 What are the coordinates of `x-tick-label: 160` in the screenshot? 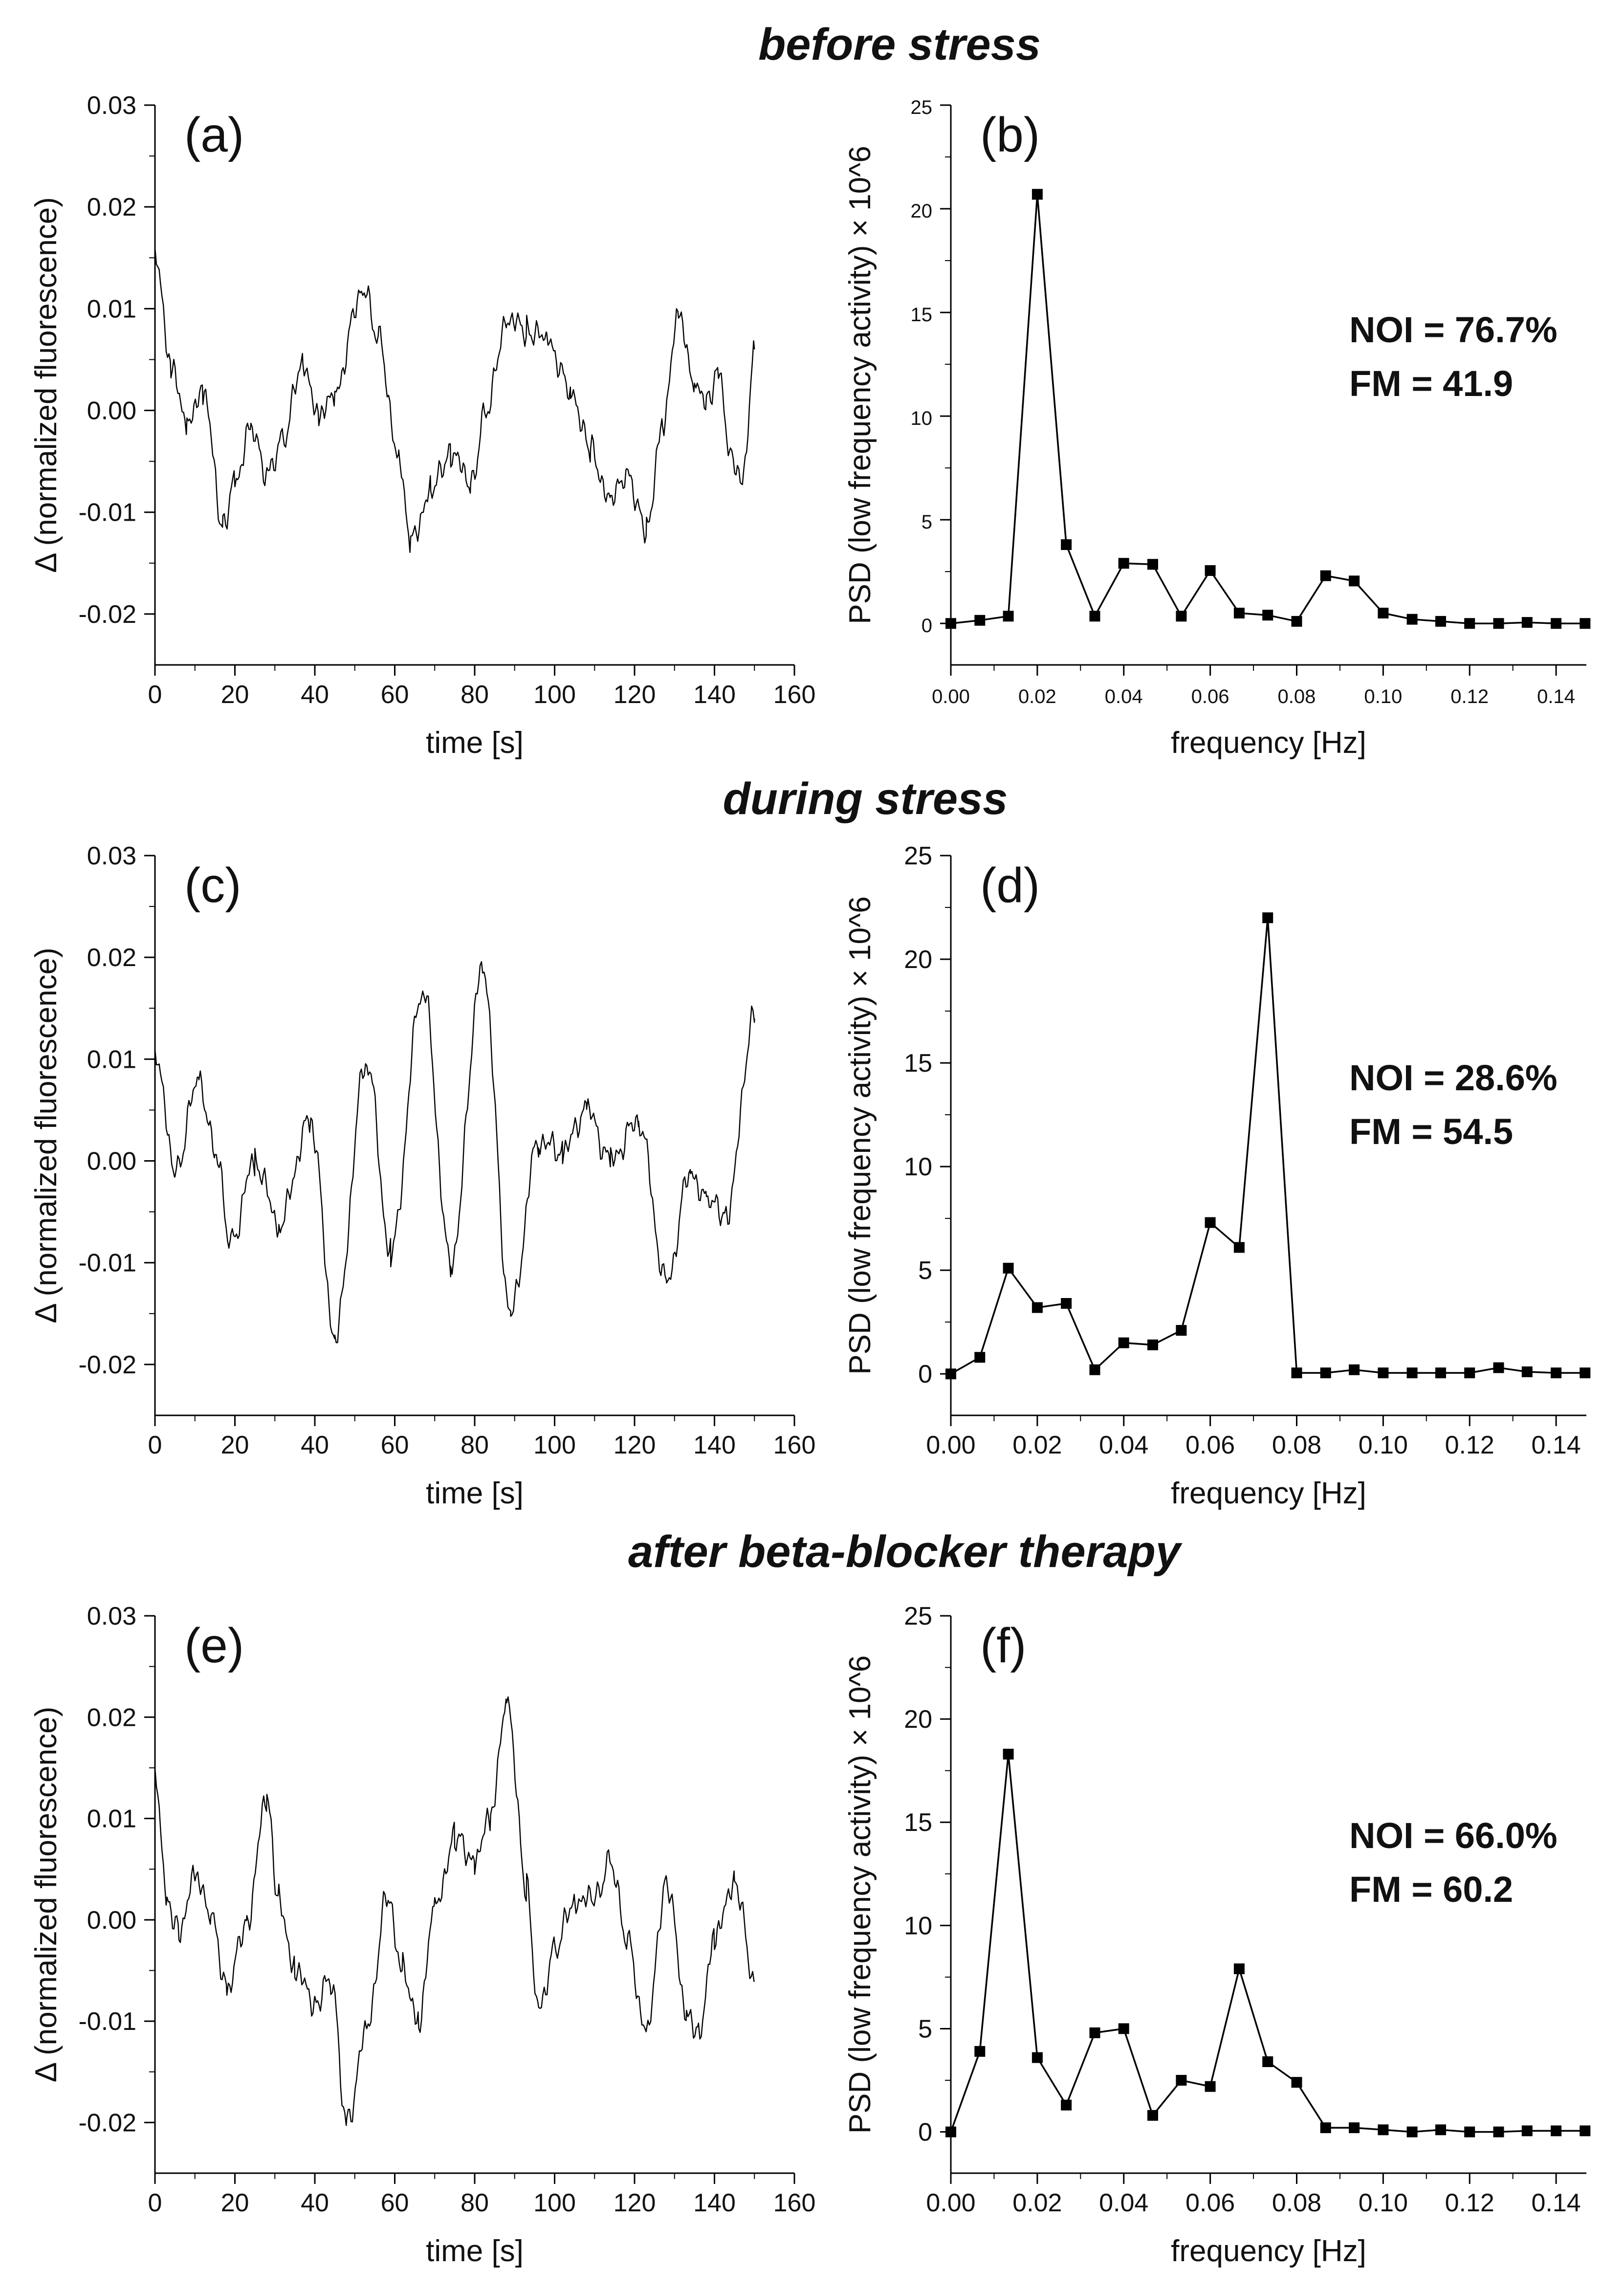 It's located at (794, 1445).